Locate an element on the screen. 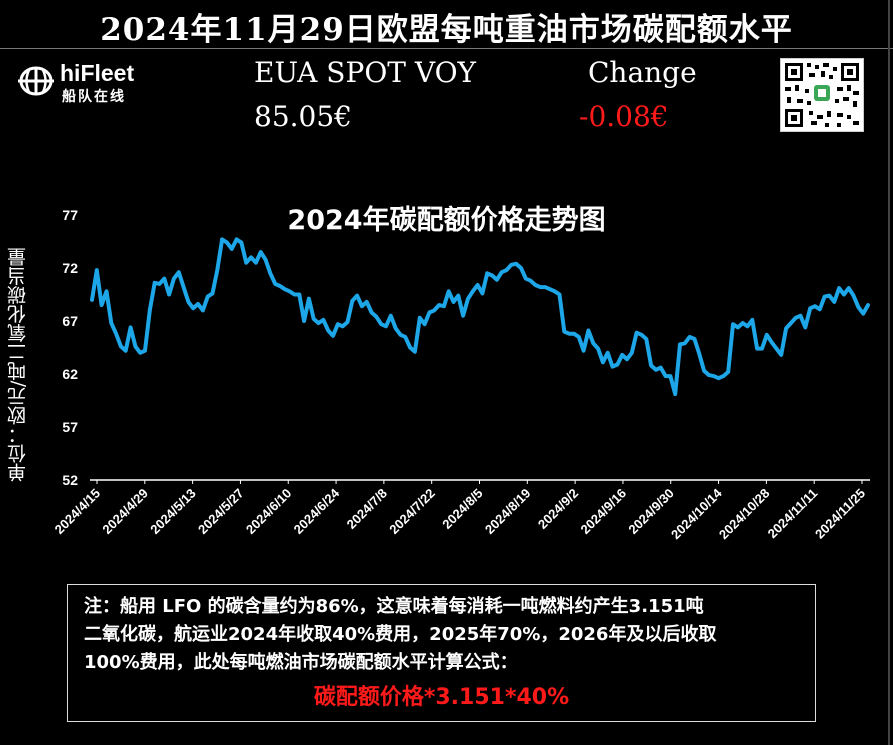 This screenshot has width=893, height=745. header-divider is located at coordinates (446, 48).